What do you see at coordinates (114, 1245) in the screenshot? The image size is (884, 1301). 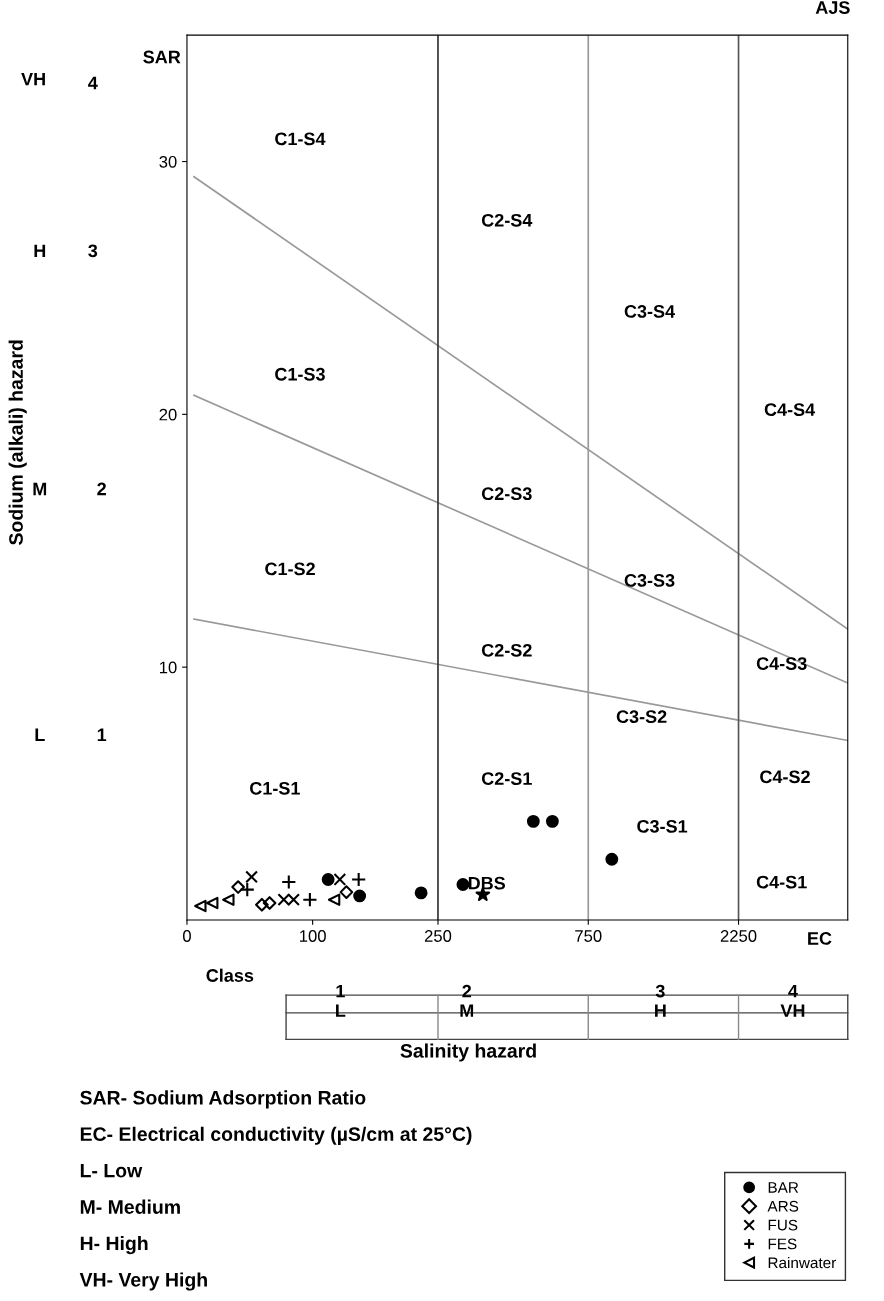 I see `text: H- High` at bounding box center [114, 1245].